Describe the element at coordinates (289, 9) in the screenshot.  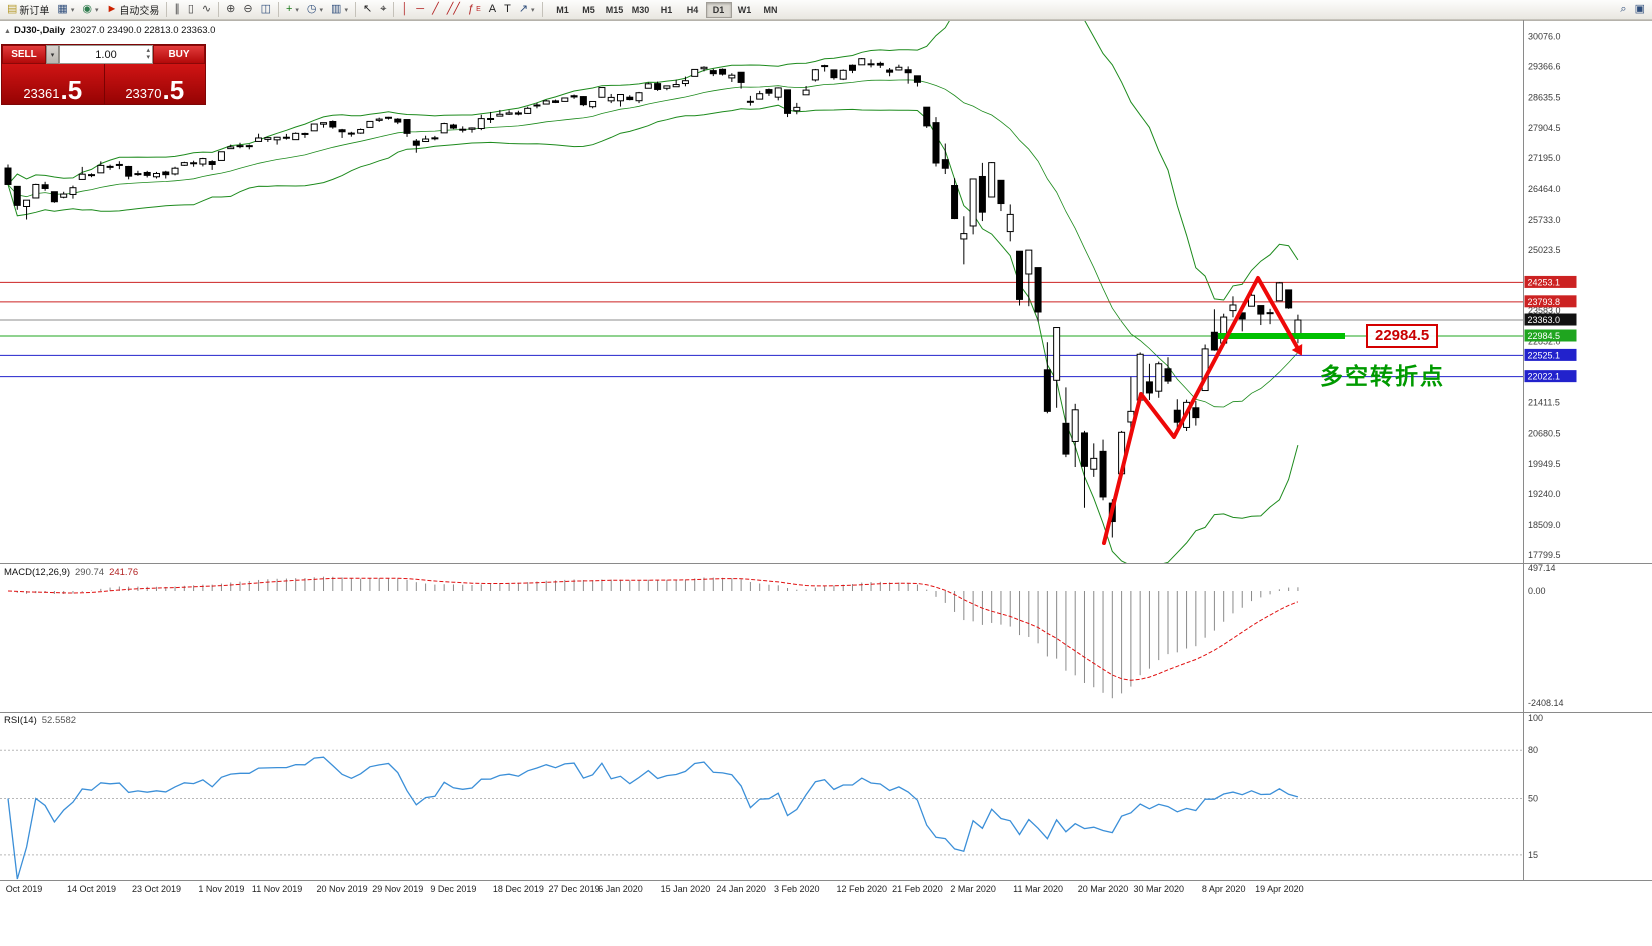
I see `new-chart-icon: +` at that location.